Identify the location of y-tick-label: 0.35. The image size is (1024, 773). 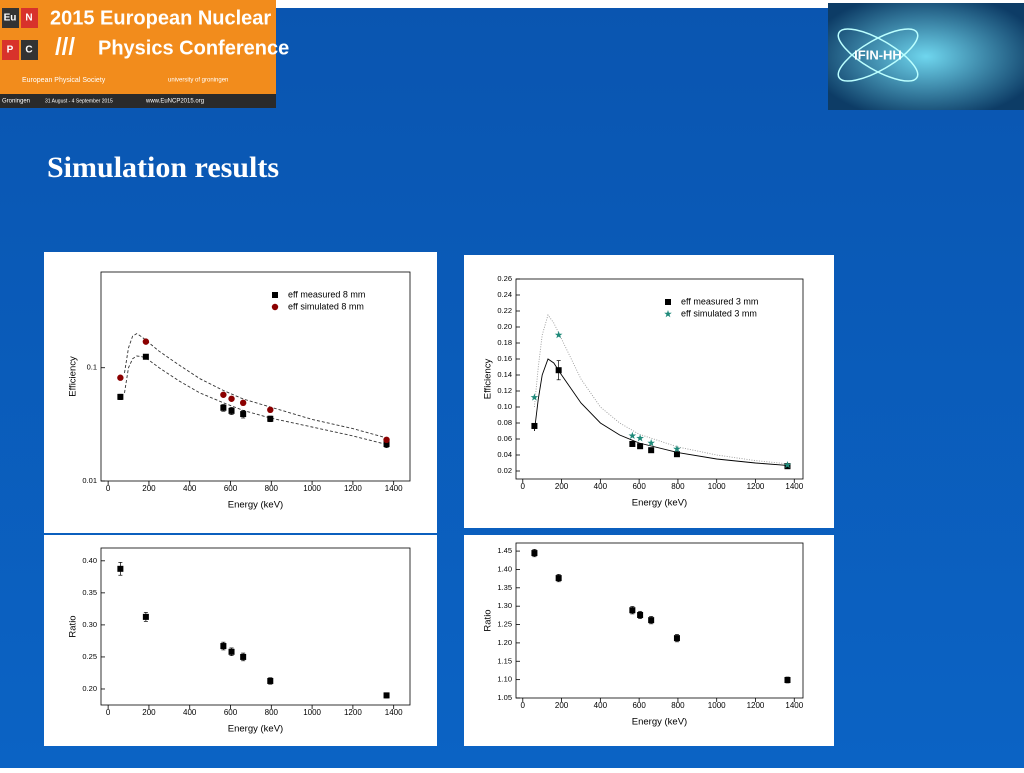
(89, 592).